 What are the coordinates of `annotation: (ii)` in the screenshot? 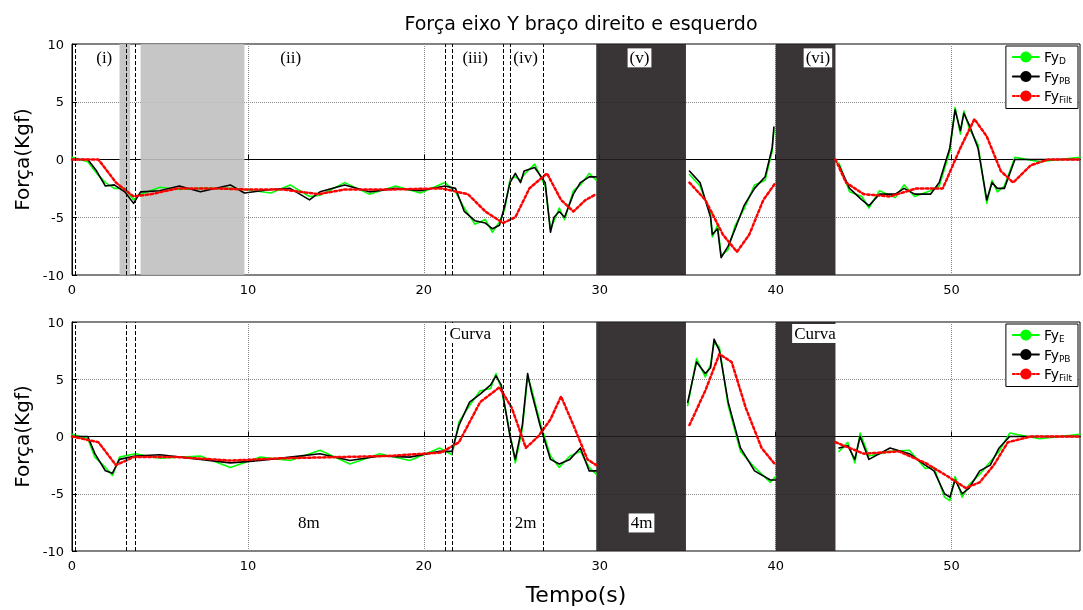 It's located at (291, 58).